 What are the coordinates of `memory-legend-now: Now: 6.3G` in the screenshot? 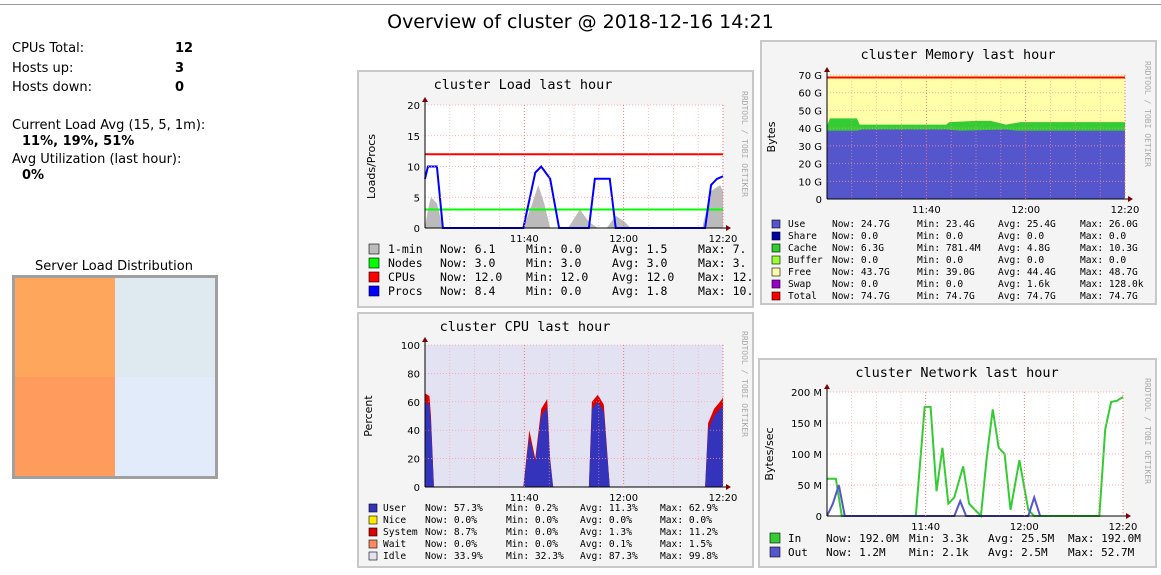 It's located at (858, 248).